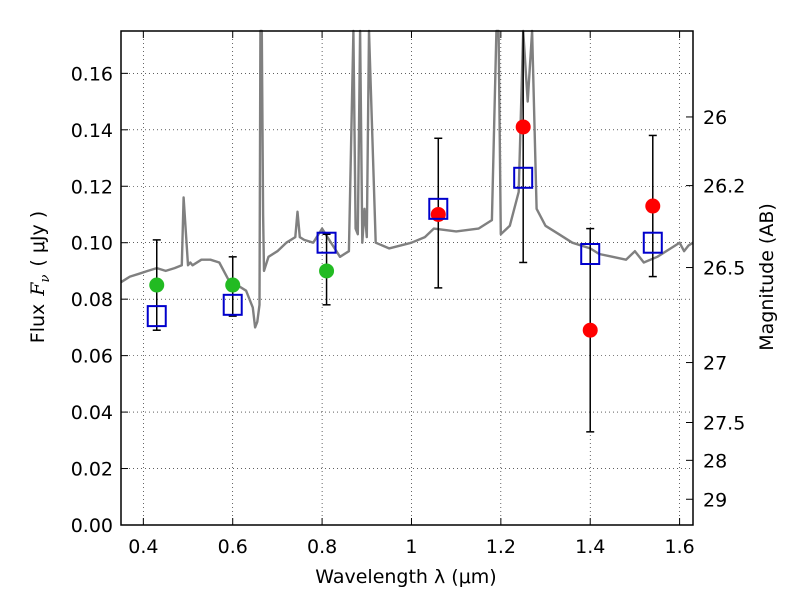 The image size is (800, 600). I want to click on y-axis-label: Flux Fν ( μJy ), so click(40, 277).